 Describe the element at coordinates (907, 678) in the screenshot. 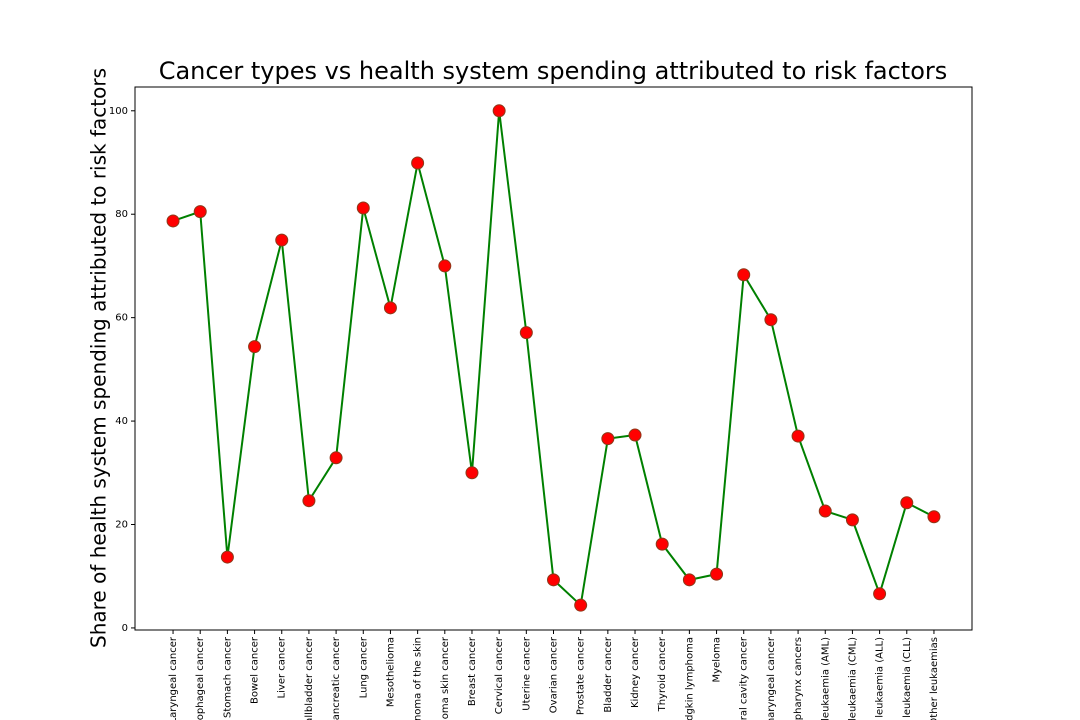

I see `x-tick-label: Chronic lymphocytic leukaemia (CLL)` at that location.